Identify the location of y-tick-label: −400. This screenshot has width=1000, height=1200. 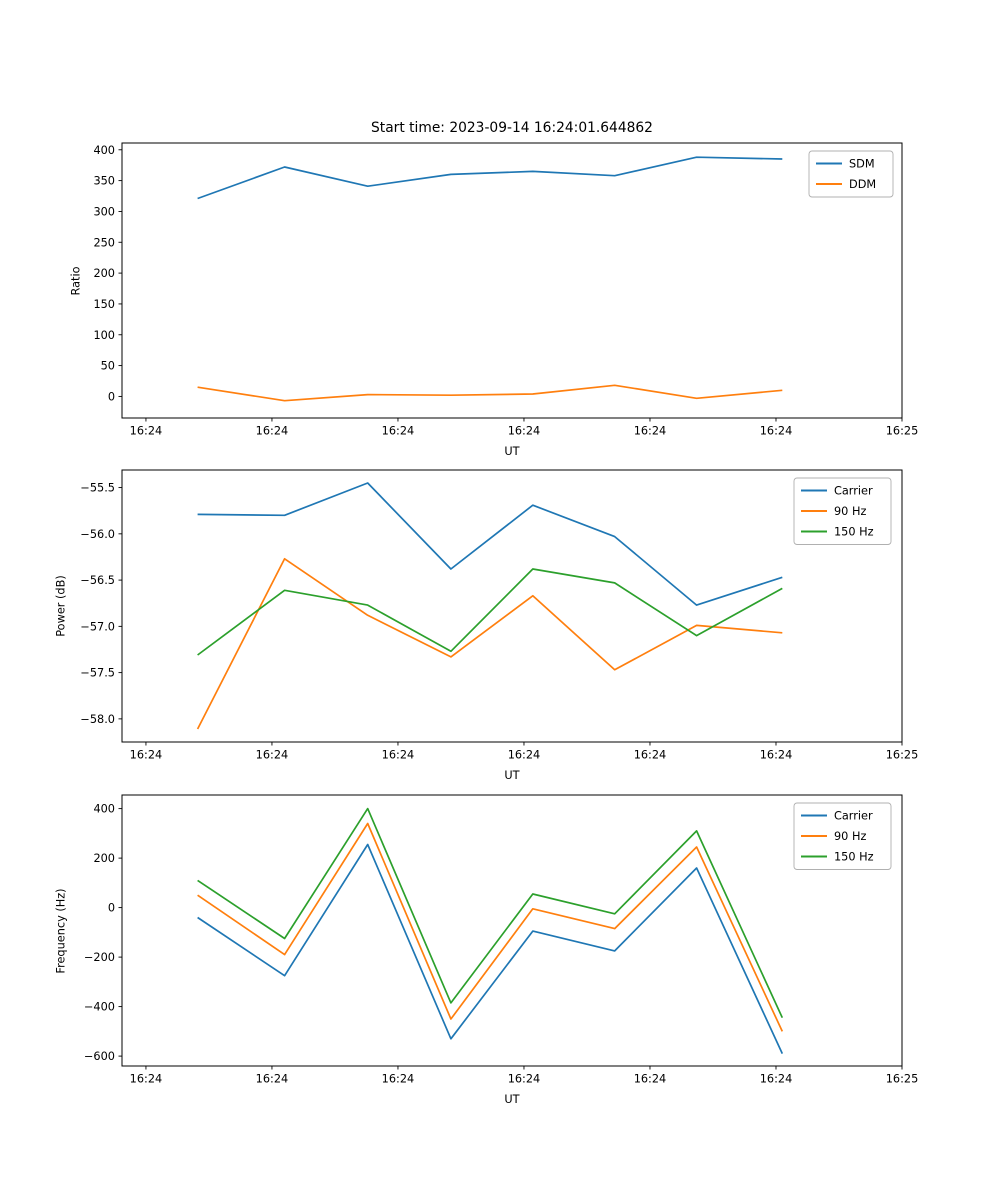
(99, 1007).